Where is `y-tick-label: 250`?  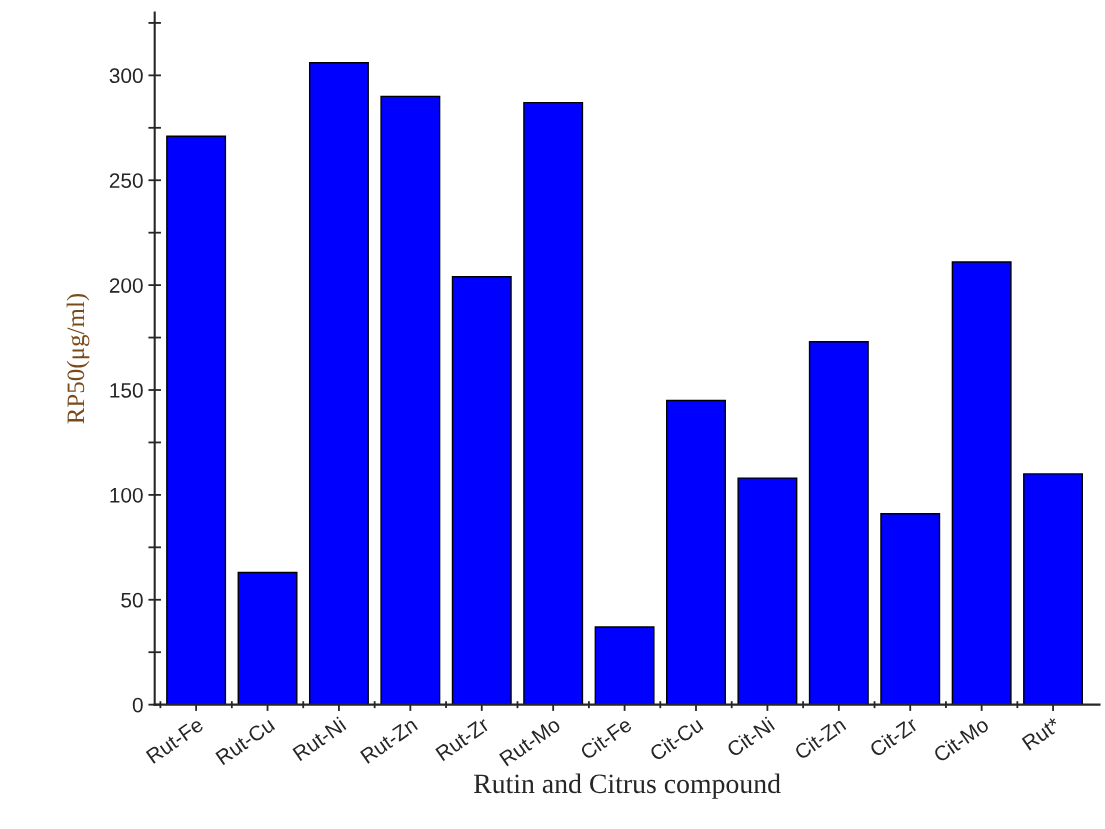 y-tick-label: 250 is located at coordinates (126, 180).